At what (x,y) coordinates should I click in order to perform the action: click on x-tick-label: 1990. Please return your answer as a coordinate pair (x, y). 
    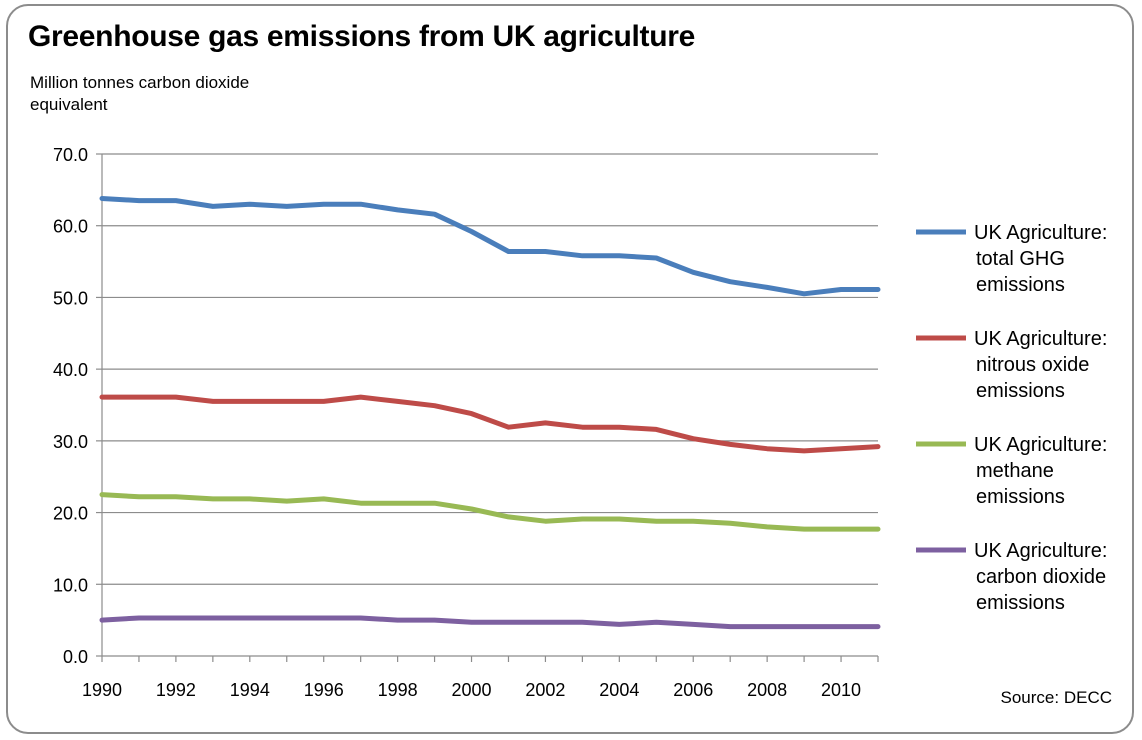
    Looking at the image, I should click on (102, 690).